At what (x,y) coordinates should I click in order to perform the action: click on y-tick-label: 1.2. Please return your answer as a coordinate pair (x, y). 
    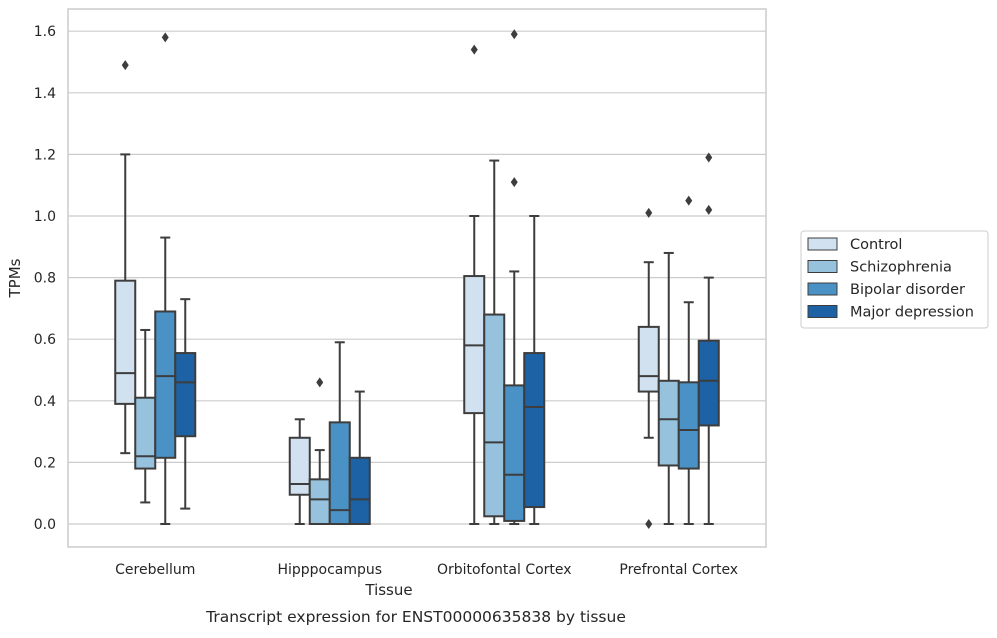
    Looking at the image, I should click on (45, 155).